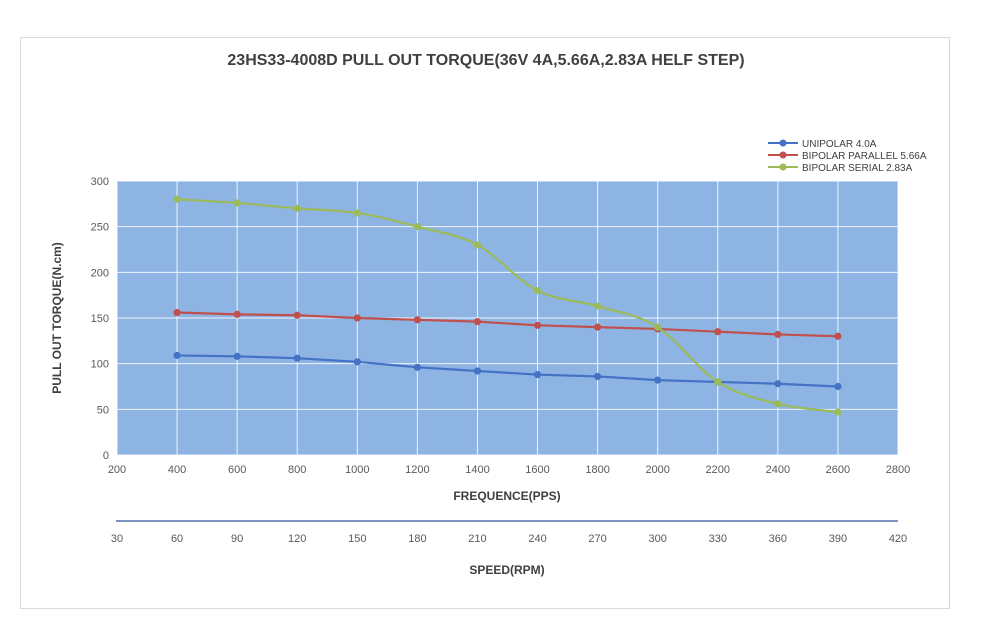  I want to click on secondary-x-tick-label: 360, so click(778, 539).